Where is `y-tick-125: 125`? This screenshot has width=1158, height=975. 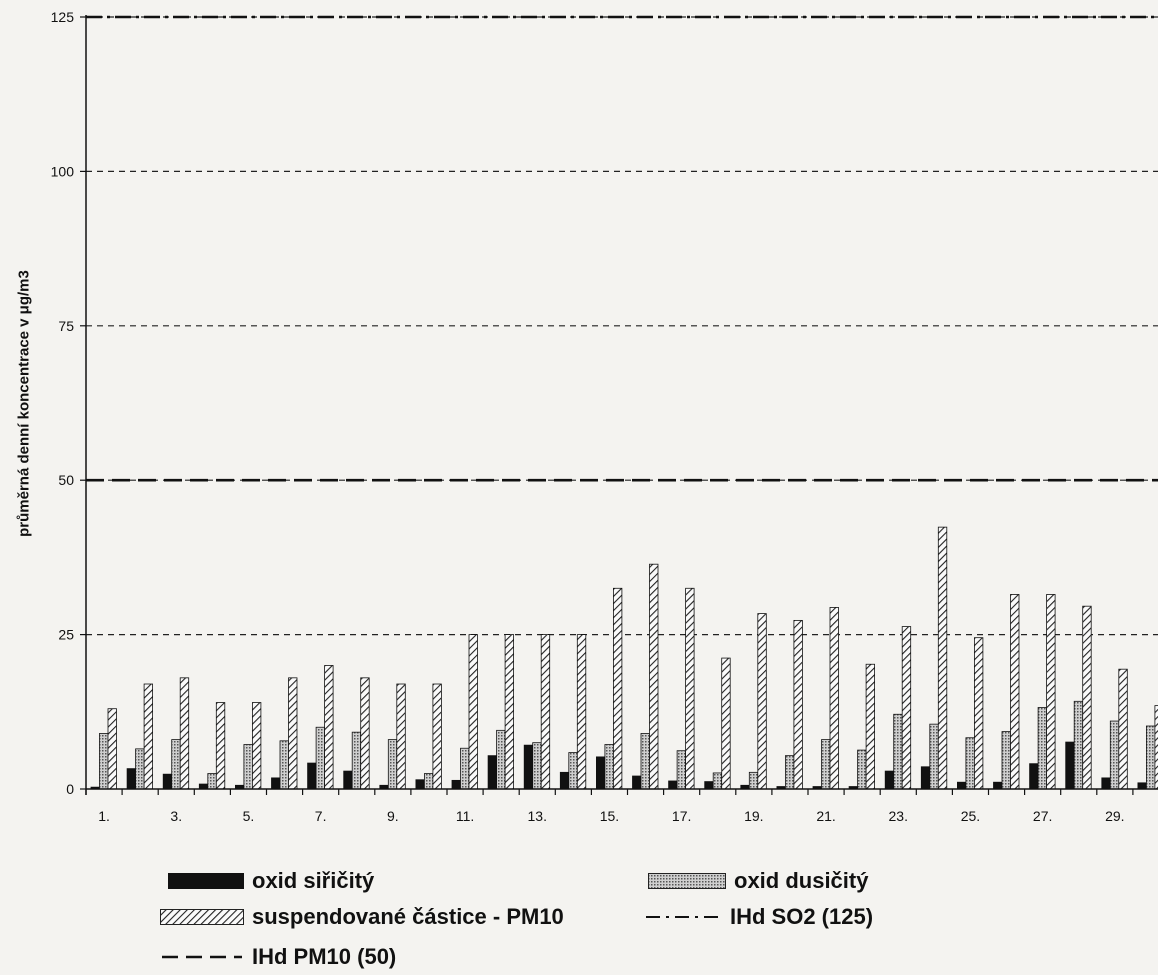
y-tick-125: 125 is located at coordinates (63, 17).